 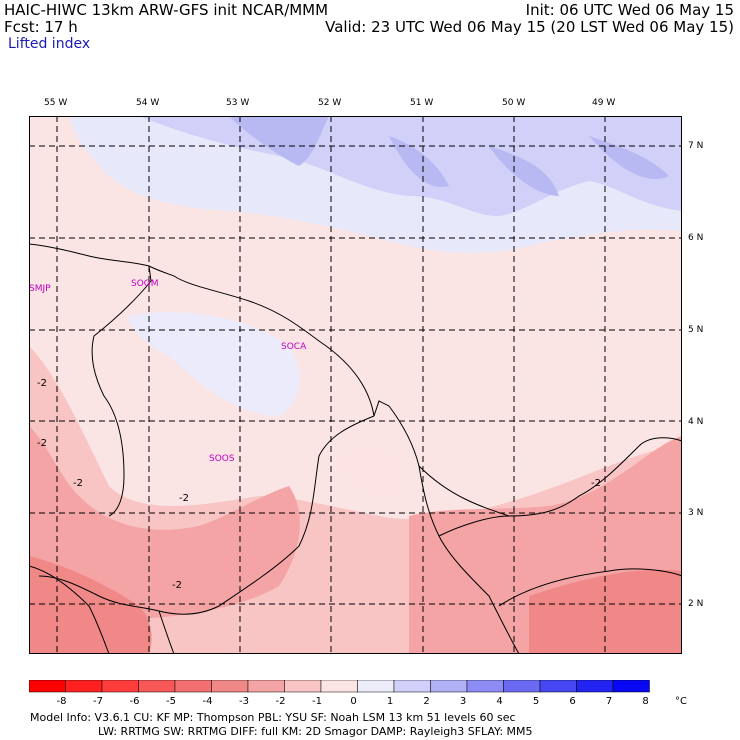 I want to click on colorbar-tick-label: -5, so click(x=171, y=701).